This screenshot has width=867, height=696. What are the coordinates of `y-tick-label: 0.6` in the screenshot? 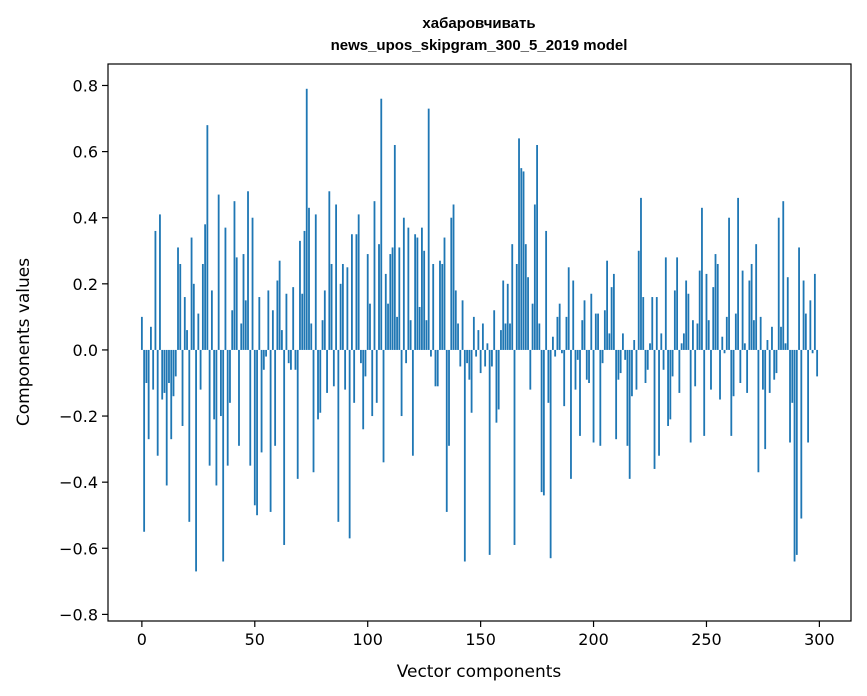 It's located at (85, 152).